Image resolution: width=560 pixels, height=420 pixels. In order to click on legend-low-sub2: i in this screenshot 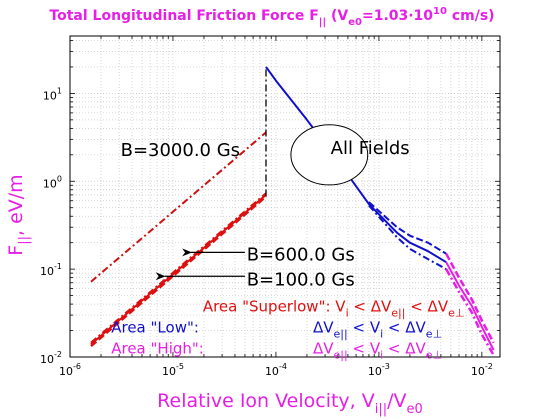, I will do `click(381, 334)`.